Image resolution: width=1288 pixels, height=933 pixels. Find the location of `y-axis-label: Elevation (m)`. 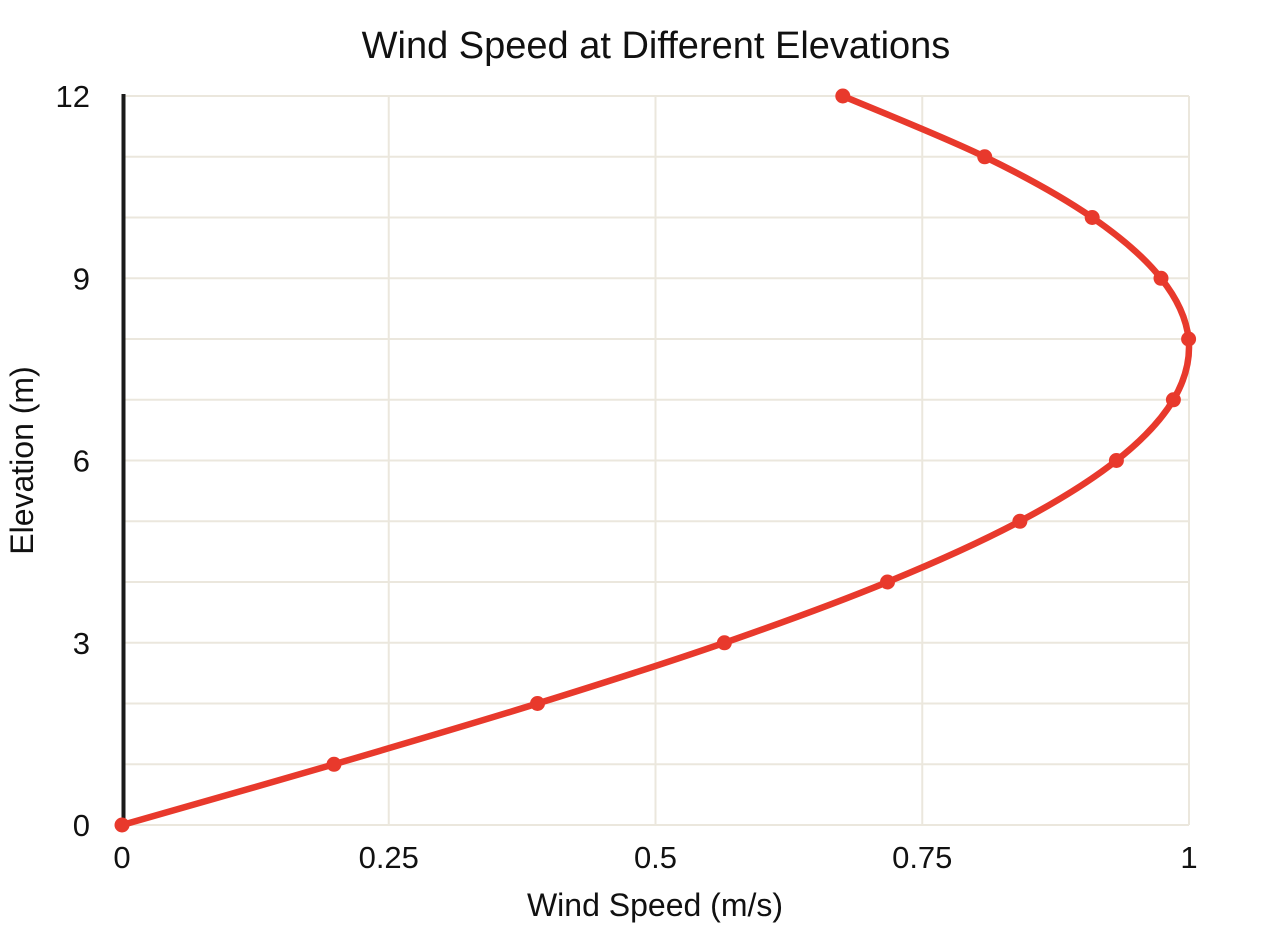

y-axis-label: Elevation (m) is located at coordinates (22, 460).